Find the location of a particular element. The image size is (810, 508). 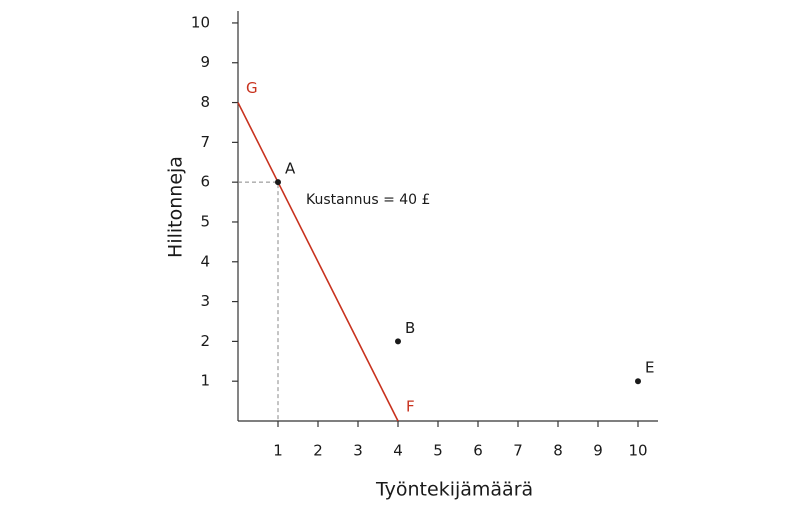

point-label: B is located at coordinates (410, 328).